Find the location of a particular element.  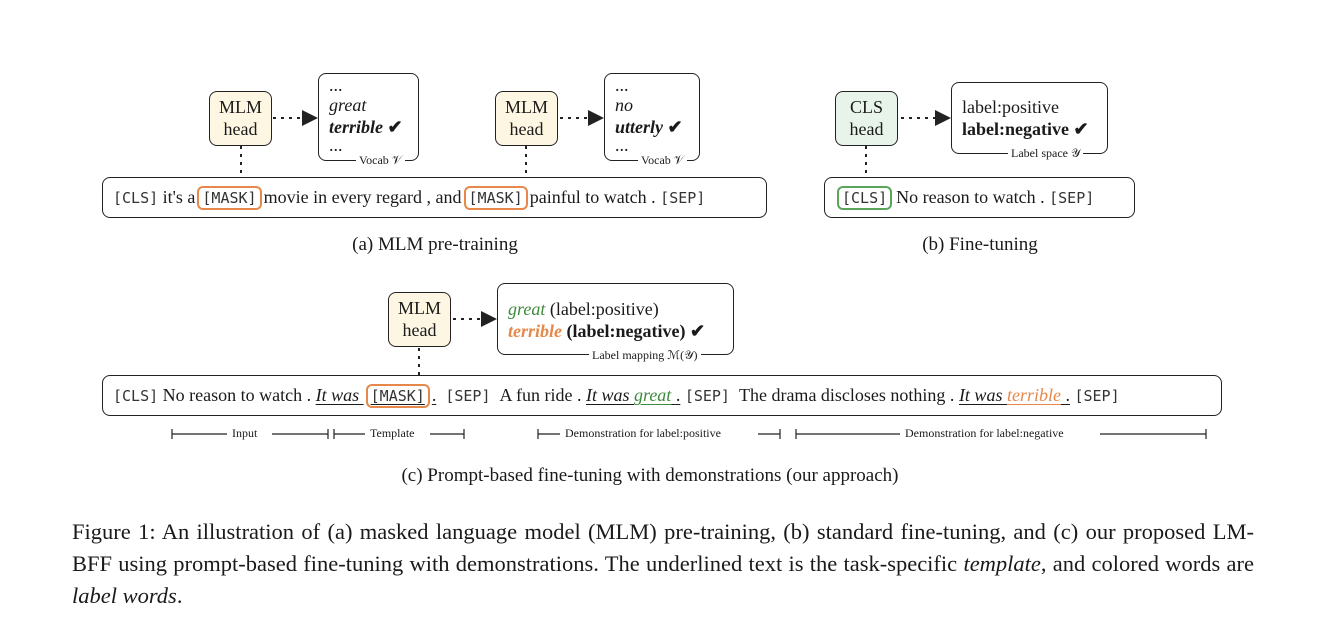

label-word-terrible: terrible is located at coordinates (1033, 395).